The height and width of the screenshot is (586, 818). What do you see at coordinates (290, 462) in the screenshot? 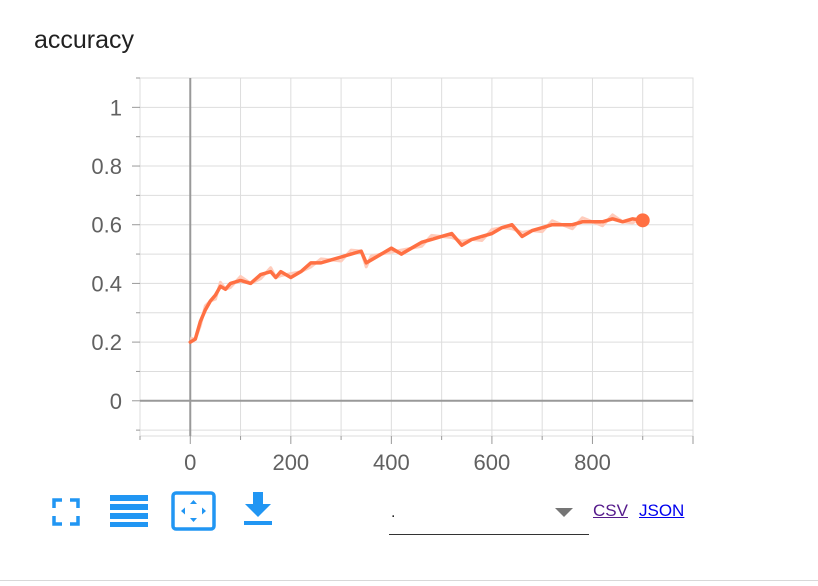
I see `x-tick-label: 200` at bounding box center [290, 462].